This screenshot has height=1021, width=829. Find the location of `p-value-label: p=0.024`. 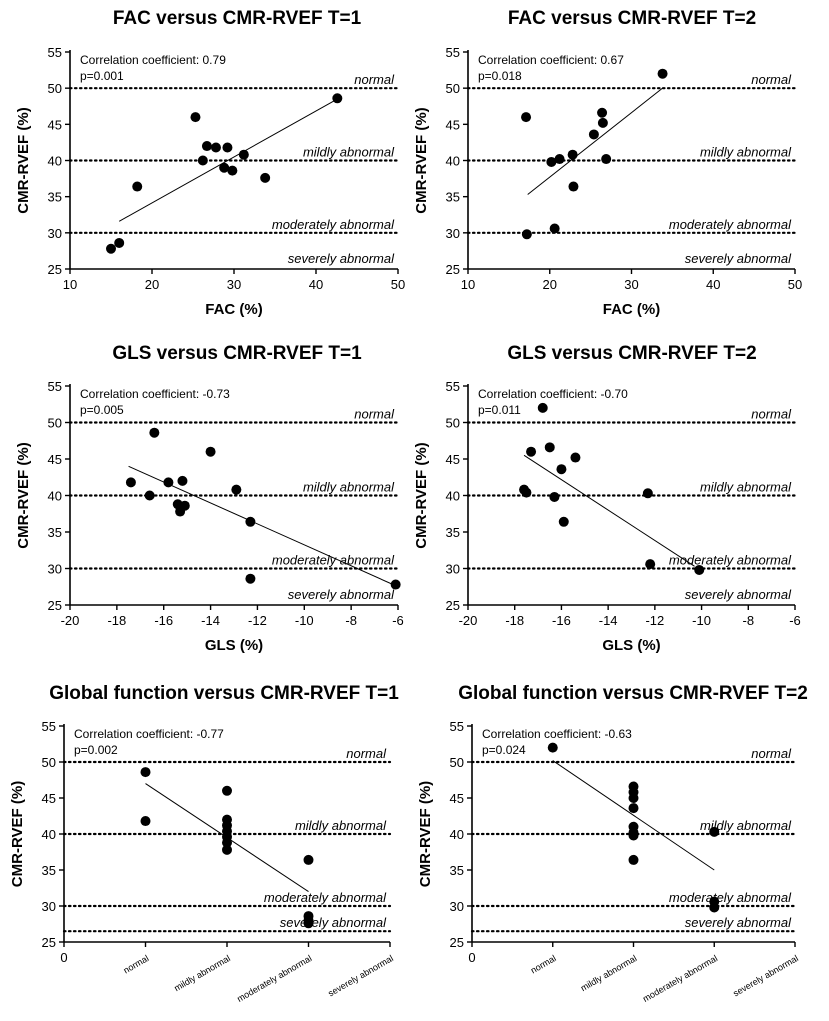

p-value-label: p=0.024 is located at coordinates (504, 750).